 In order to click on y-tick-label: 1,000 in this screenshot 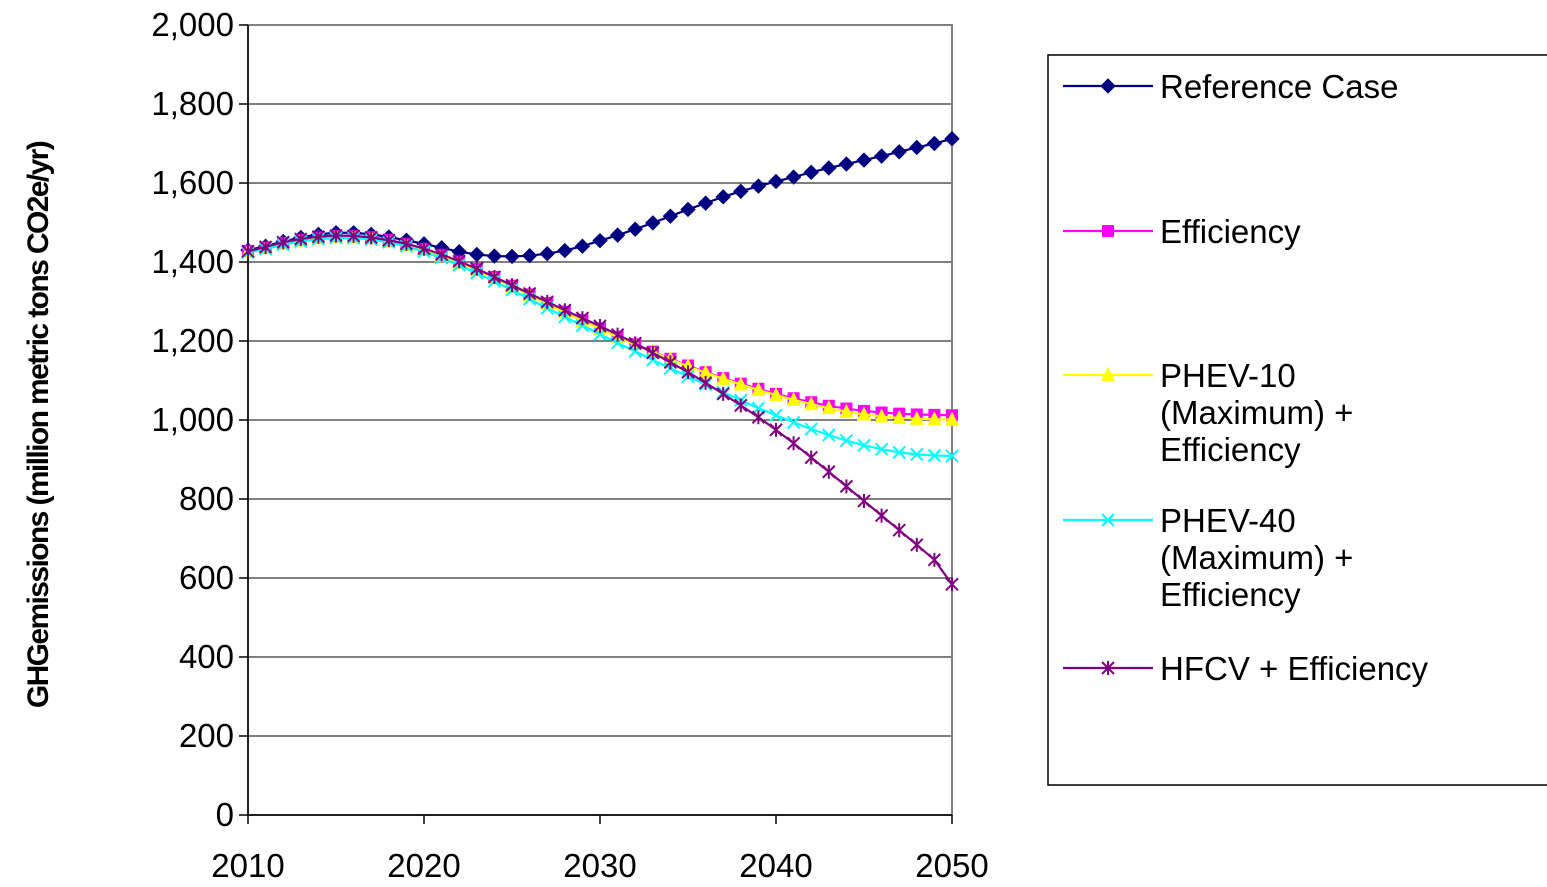, I will do `click(192, 419)`.